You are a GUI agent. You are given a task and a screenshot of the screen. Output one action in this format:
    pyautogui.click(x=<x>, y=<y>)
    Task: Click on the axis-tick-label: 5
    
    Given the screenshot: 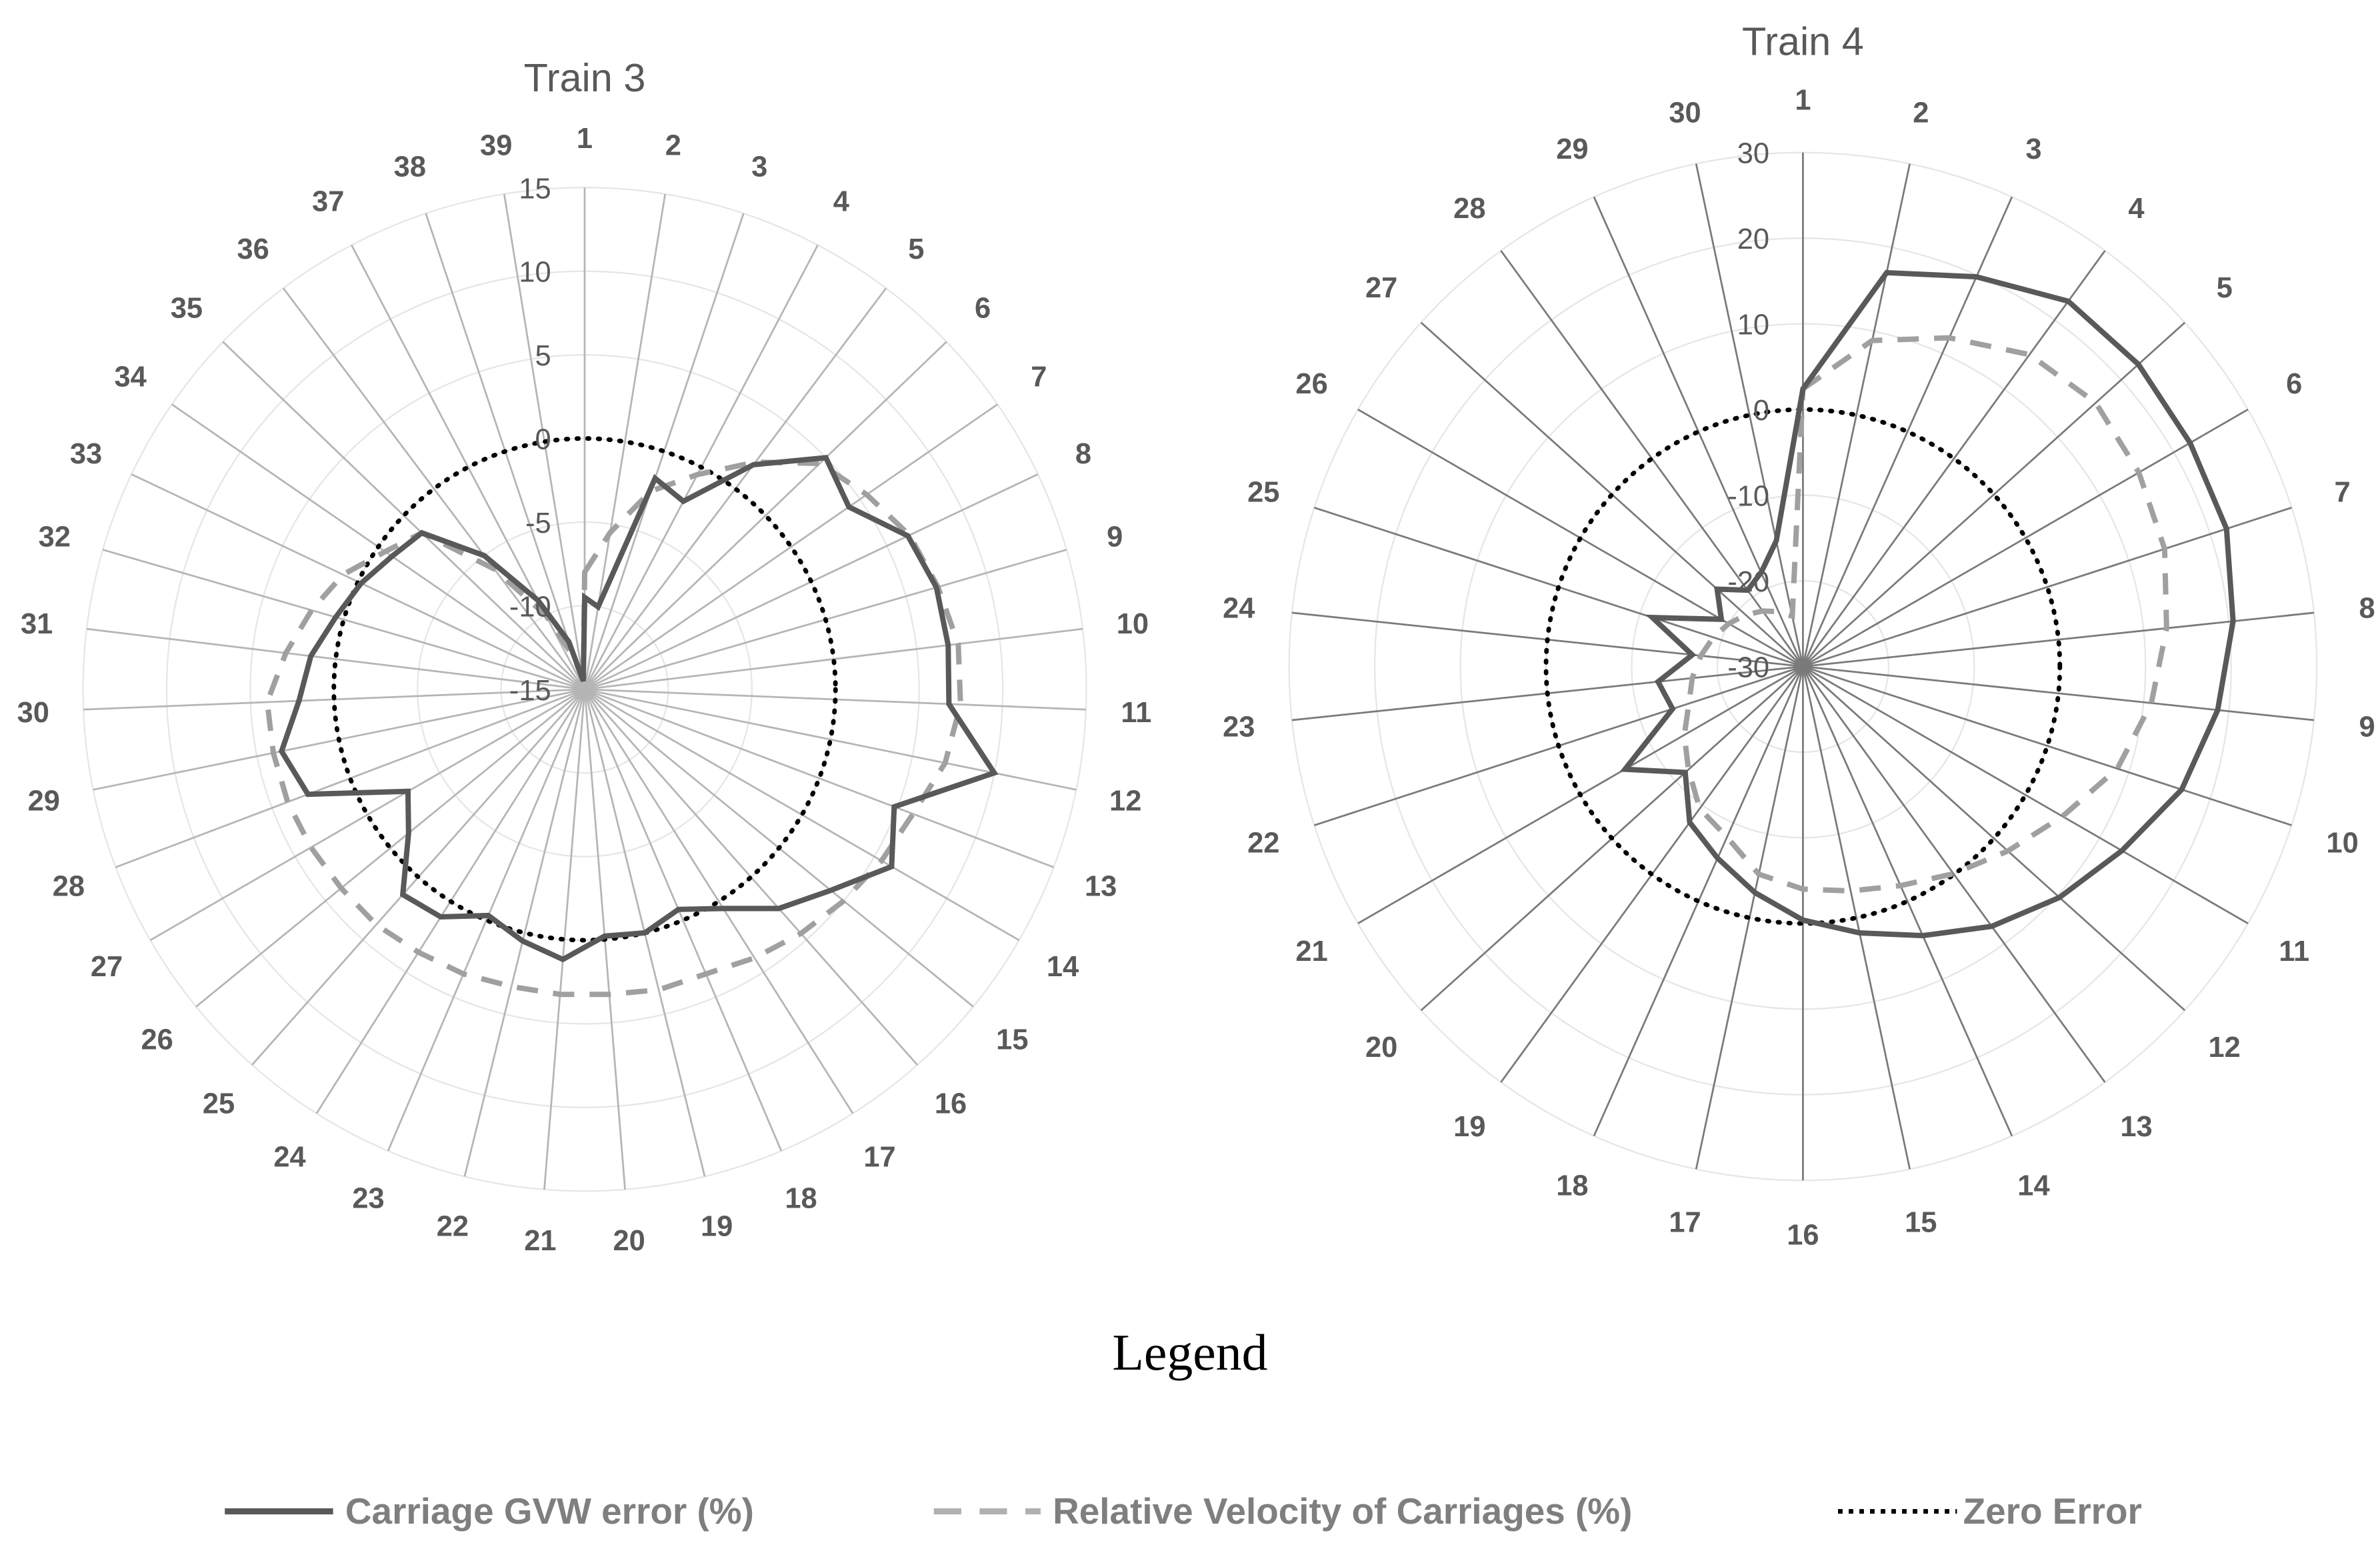 What is the action you would take?
    pyautogui.click(x=543, y=356)
    